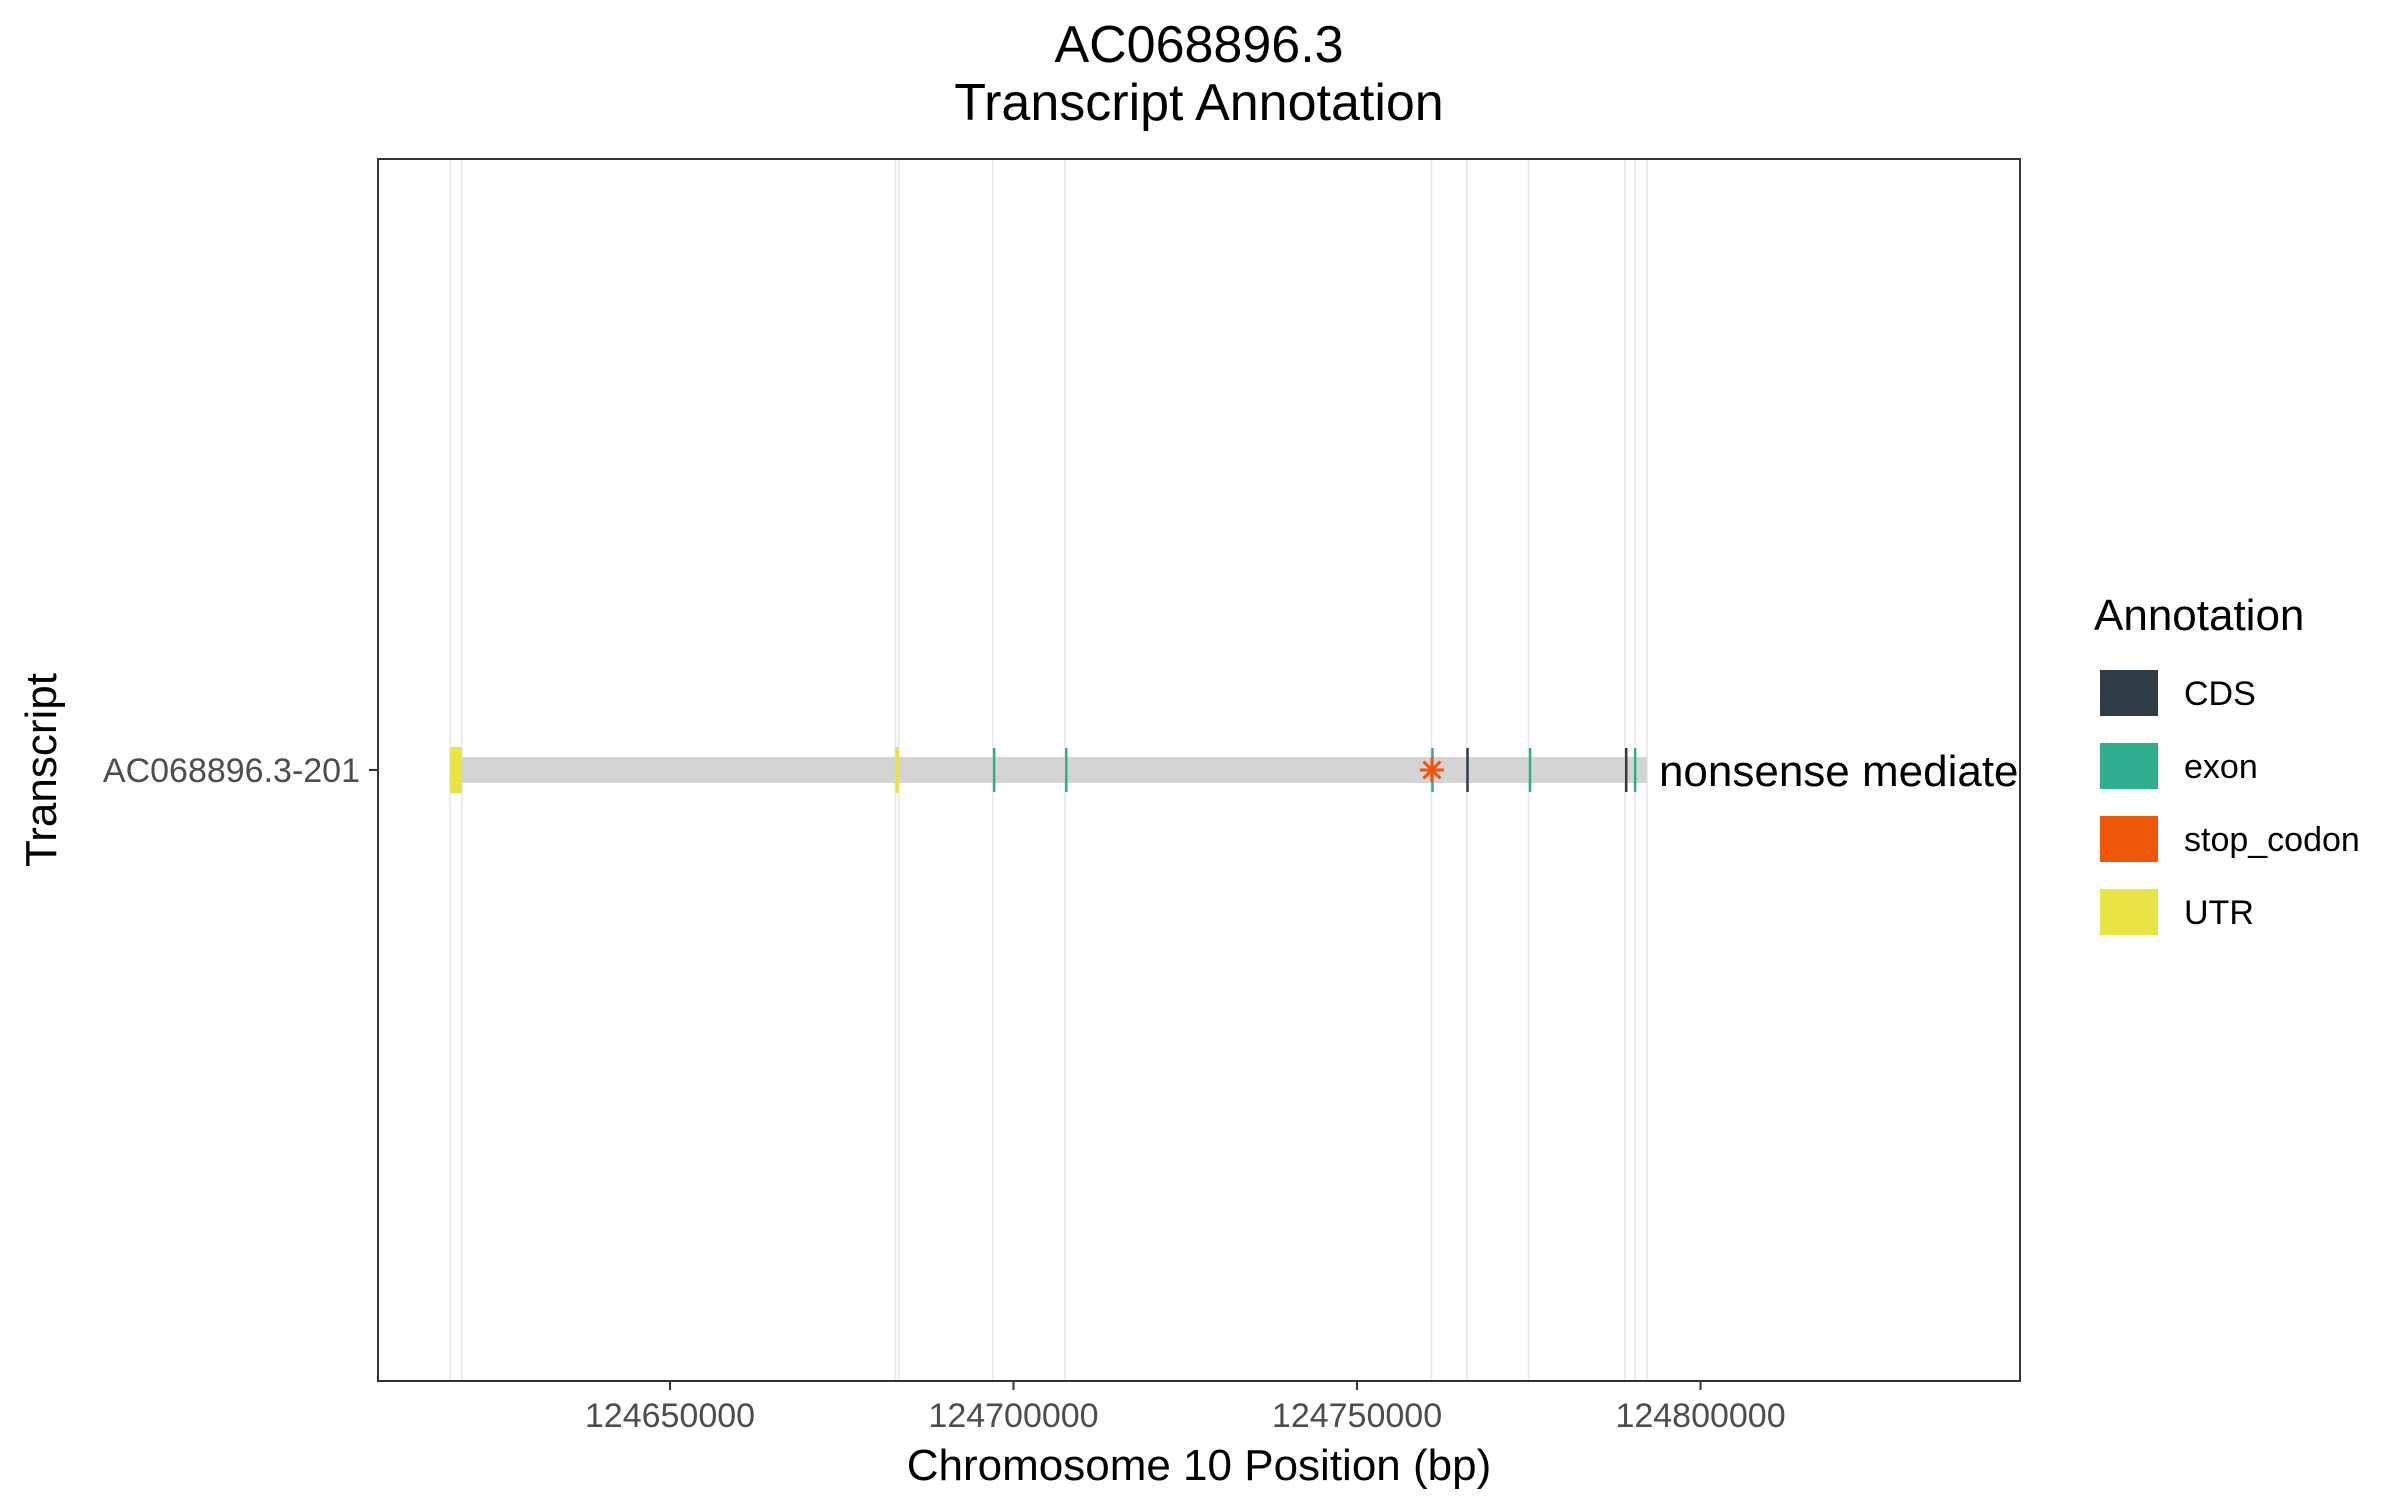 This screenshot has width=2400, height=1500. Describe the element at coordinates (2272, 840) in the screenshot. I see `legend-label: stop_codon` at that location.